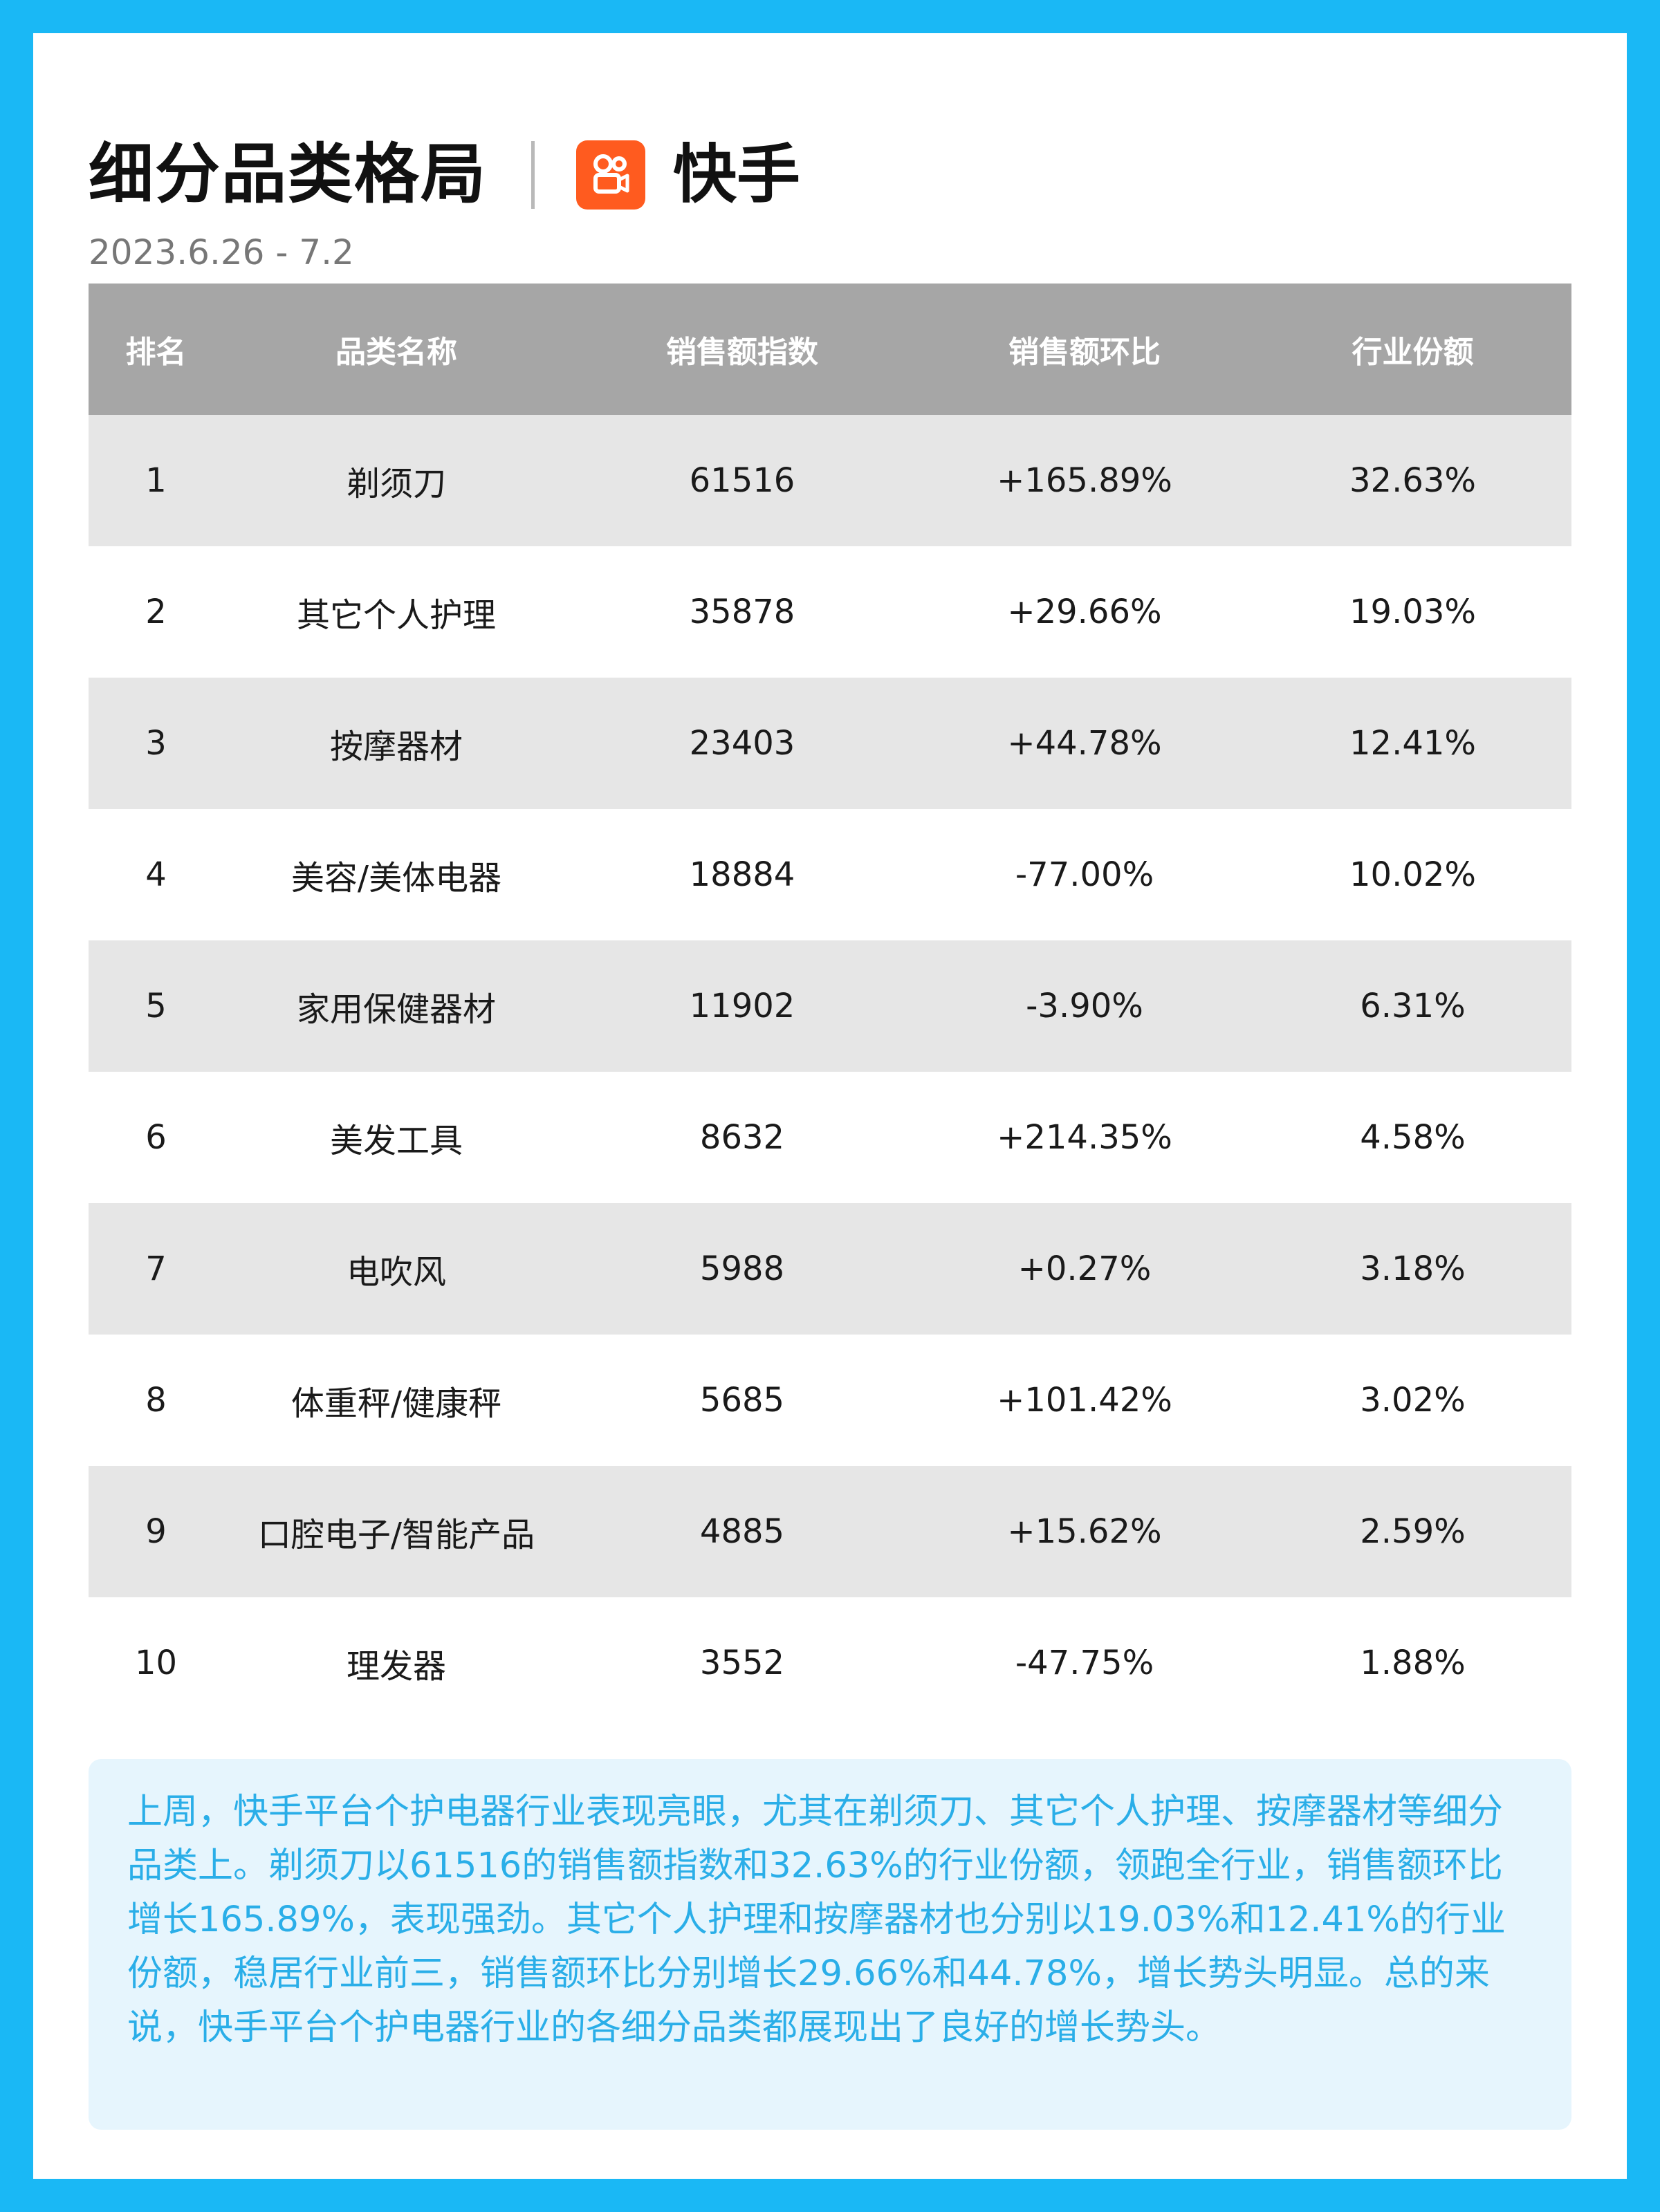 Image resolution: width=1660 pixels, height=2212 pixels. I want to click on table-row: 5 家用保健器材 11902 -3.90% 6.31%, so click(830, 1006).